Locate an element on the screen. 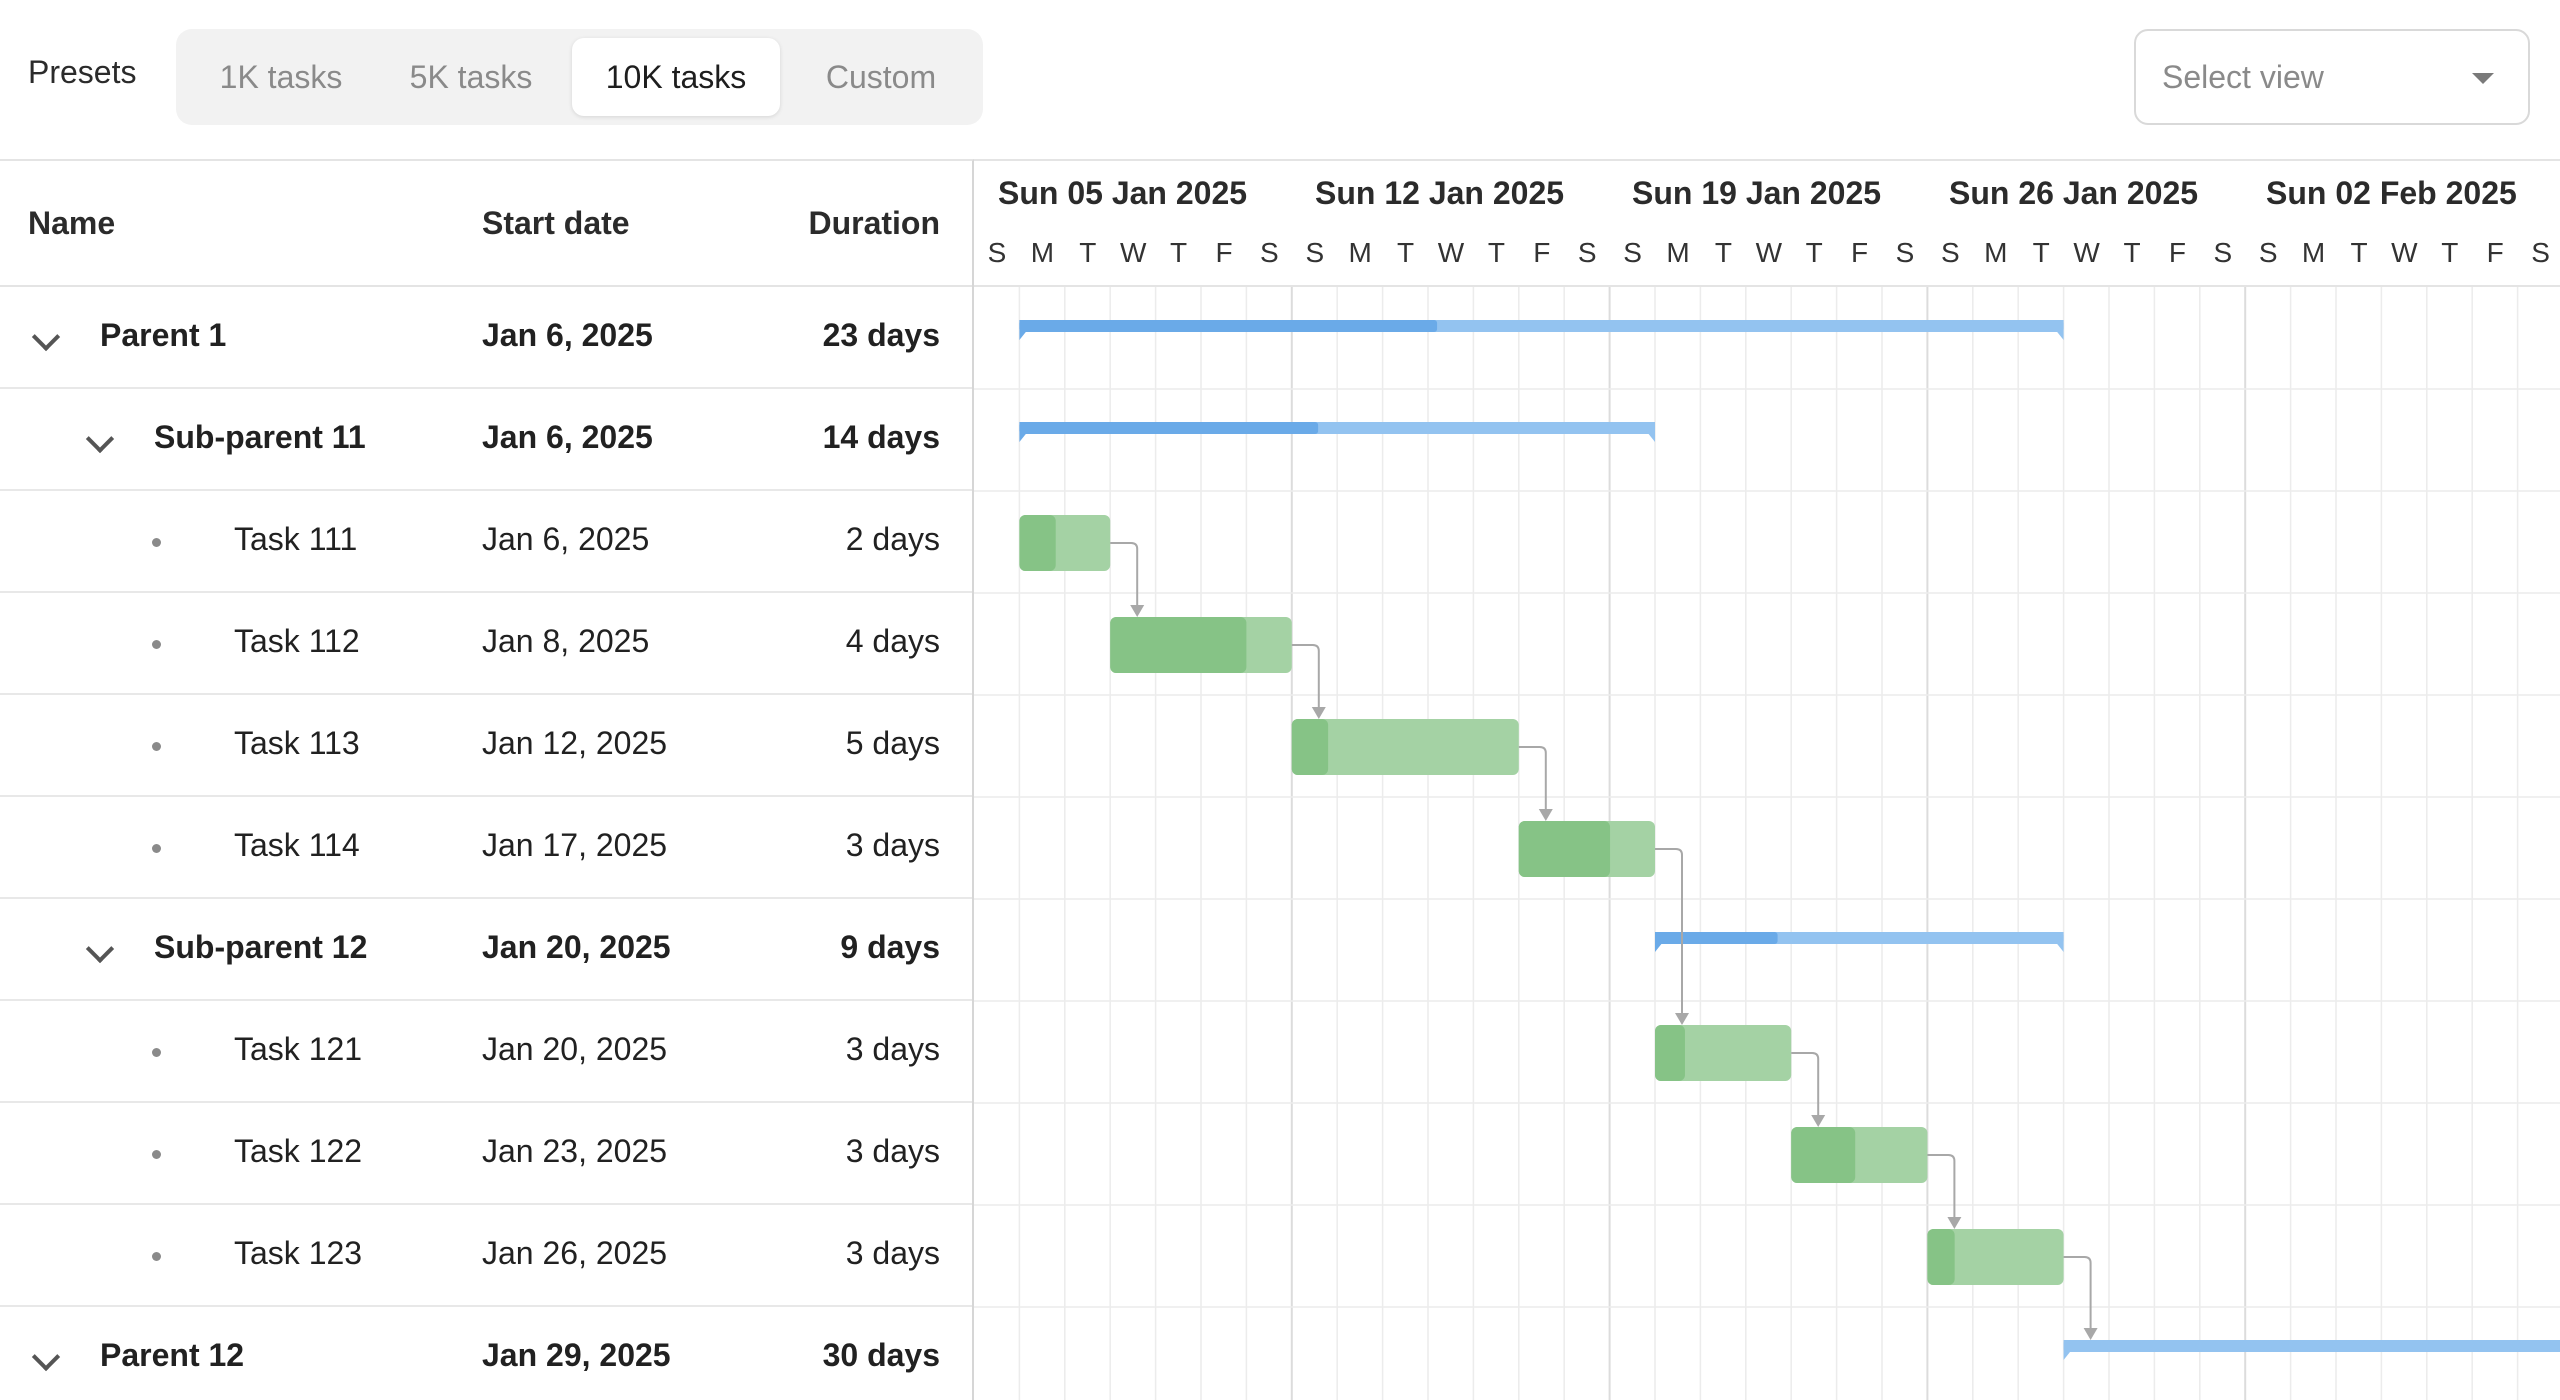 The width and height of the screenshot is (2560, 1400). grid-row-task: Task 122 Jan 23, 2025 3 days is located at coordinates (486, 1154).